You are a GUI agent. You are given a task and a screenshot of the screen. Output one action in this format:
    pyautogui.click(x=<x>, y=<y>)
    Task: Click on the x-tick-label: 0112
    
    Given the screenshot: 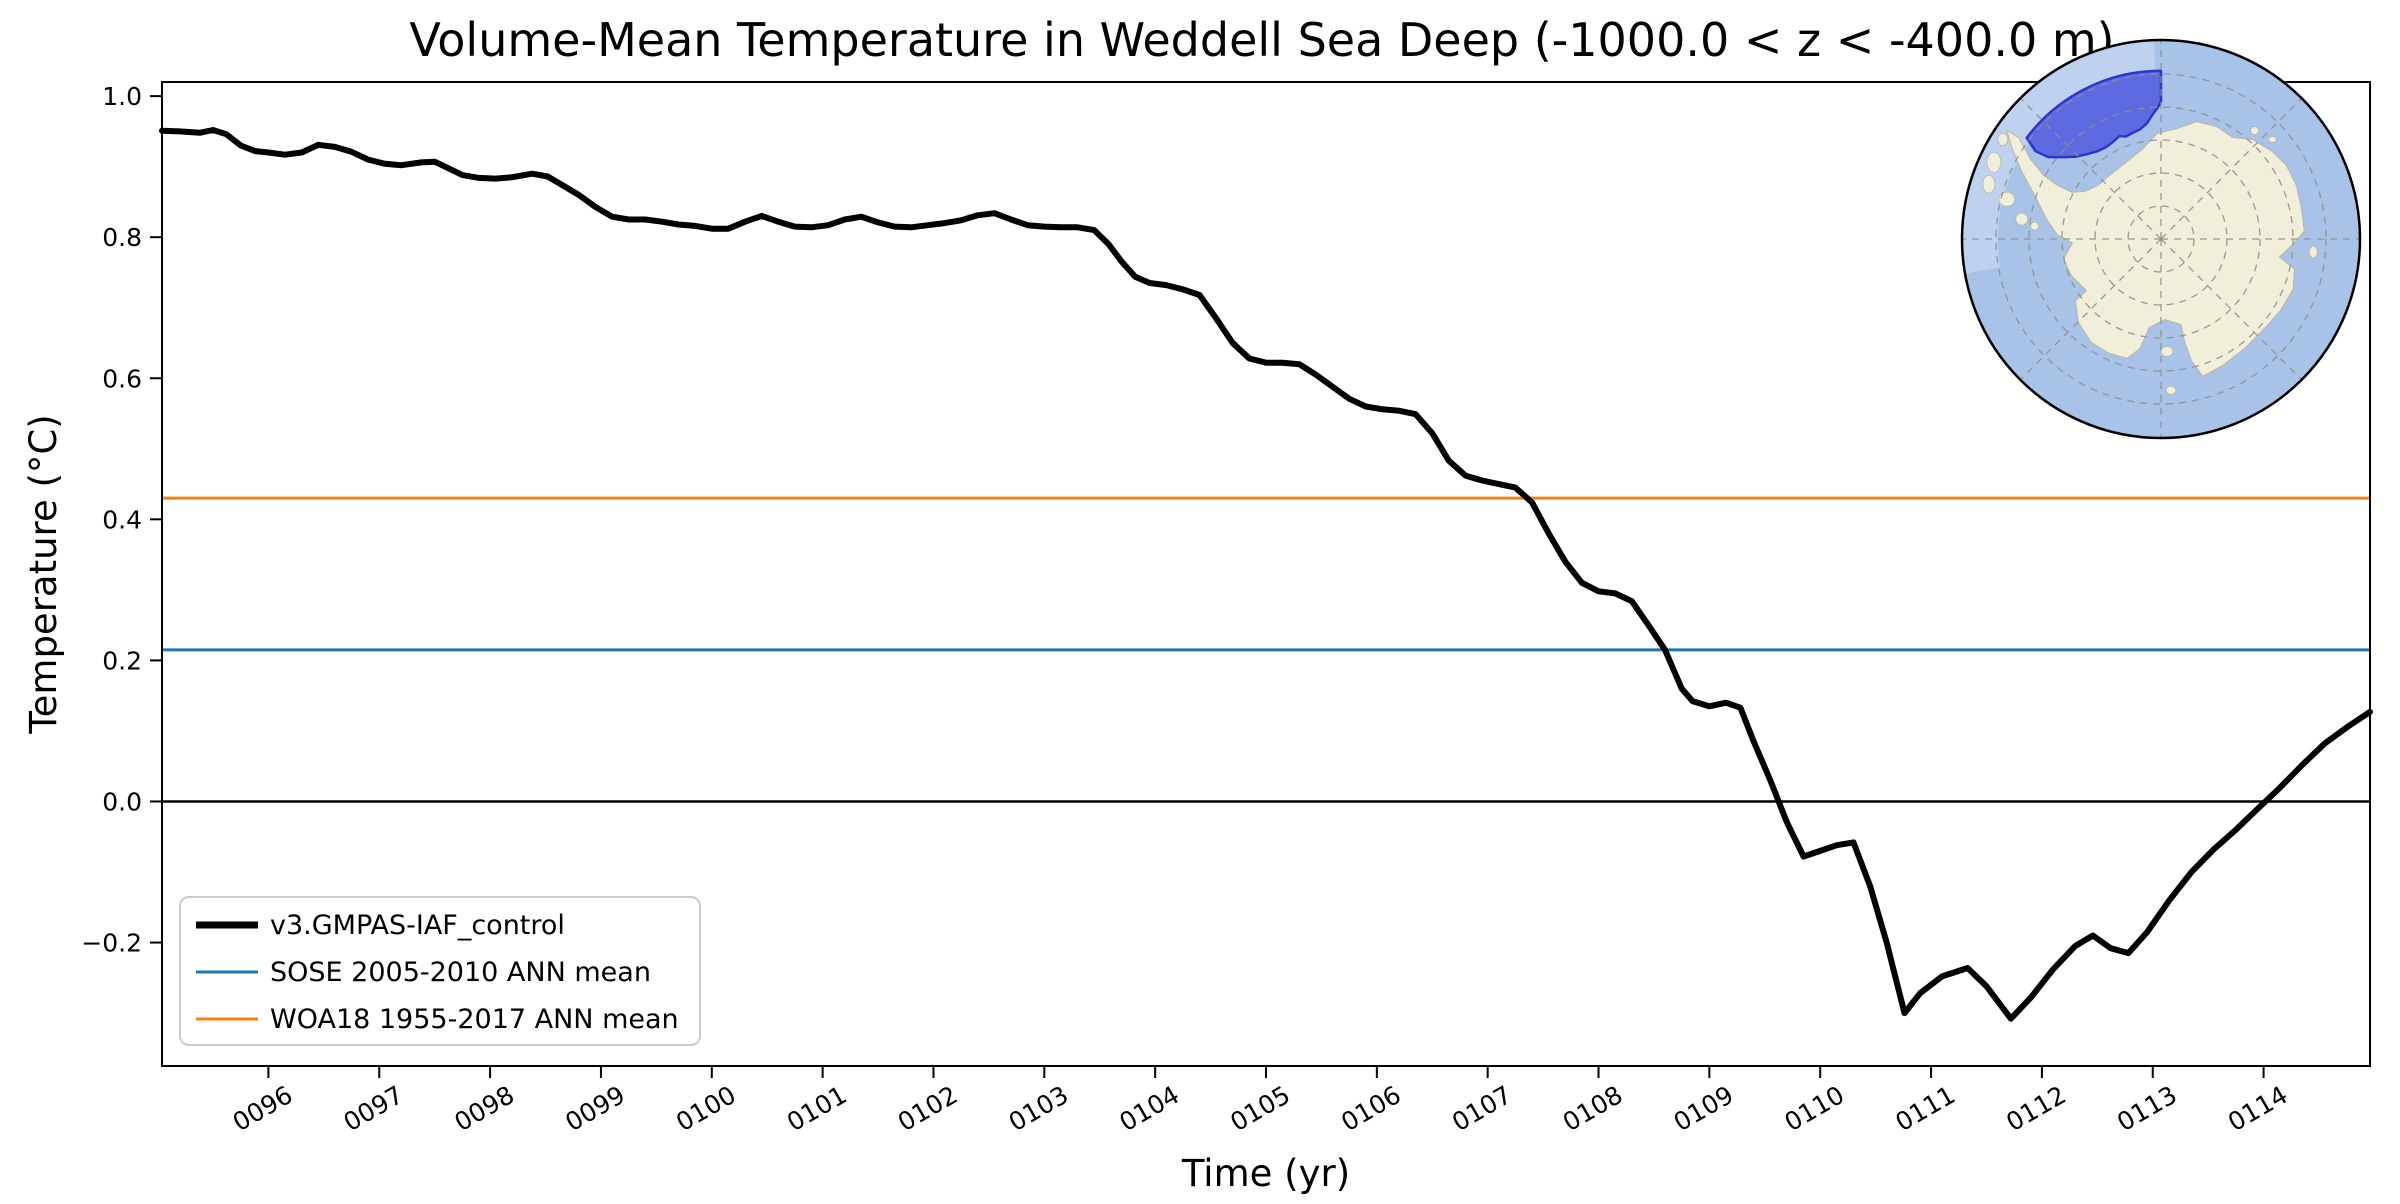 What is the action you would take?
    pyautogui.click(x=2036, y=1108)
    